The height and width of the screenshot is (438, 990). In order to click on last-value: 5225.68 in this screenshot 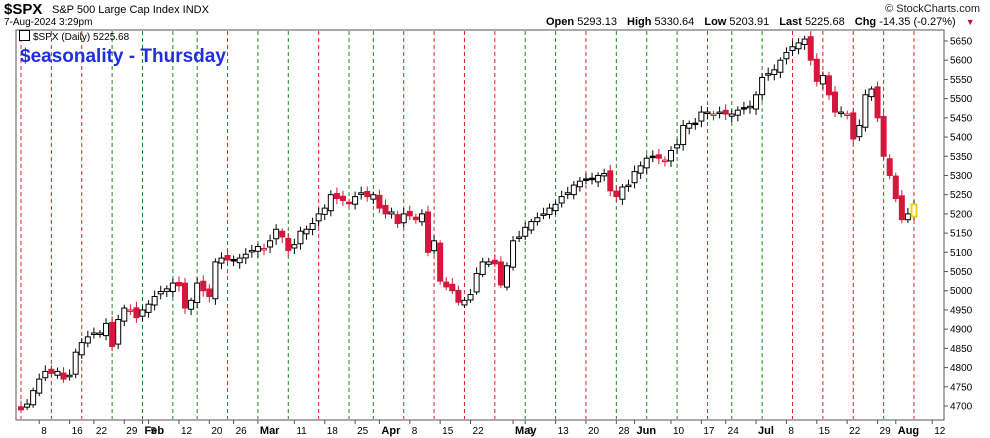, I will do `click(824, 22)`.